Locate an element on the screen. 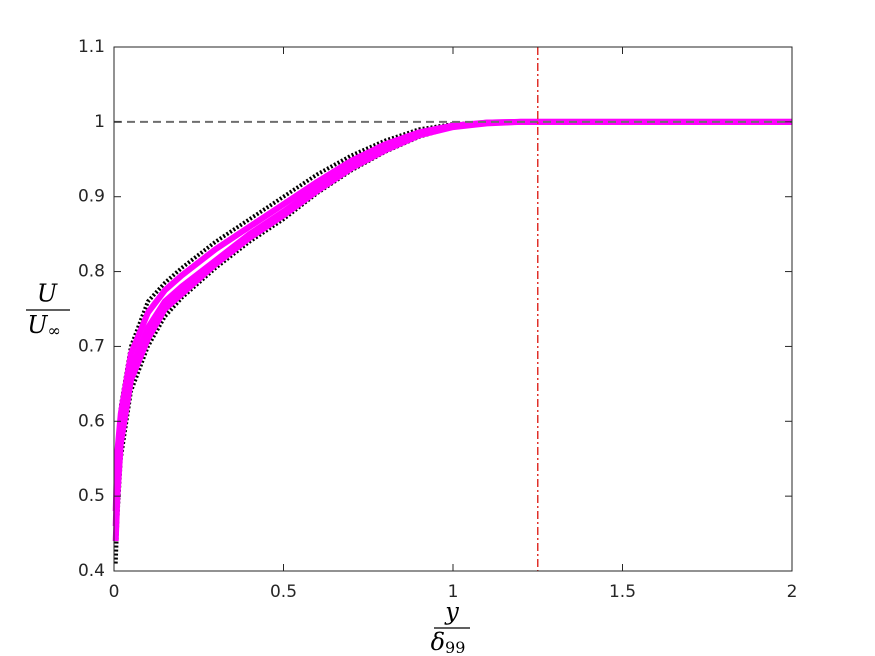  y-label-numerator: U is located at coordinates (47, 294).